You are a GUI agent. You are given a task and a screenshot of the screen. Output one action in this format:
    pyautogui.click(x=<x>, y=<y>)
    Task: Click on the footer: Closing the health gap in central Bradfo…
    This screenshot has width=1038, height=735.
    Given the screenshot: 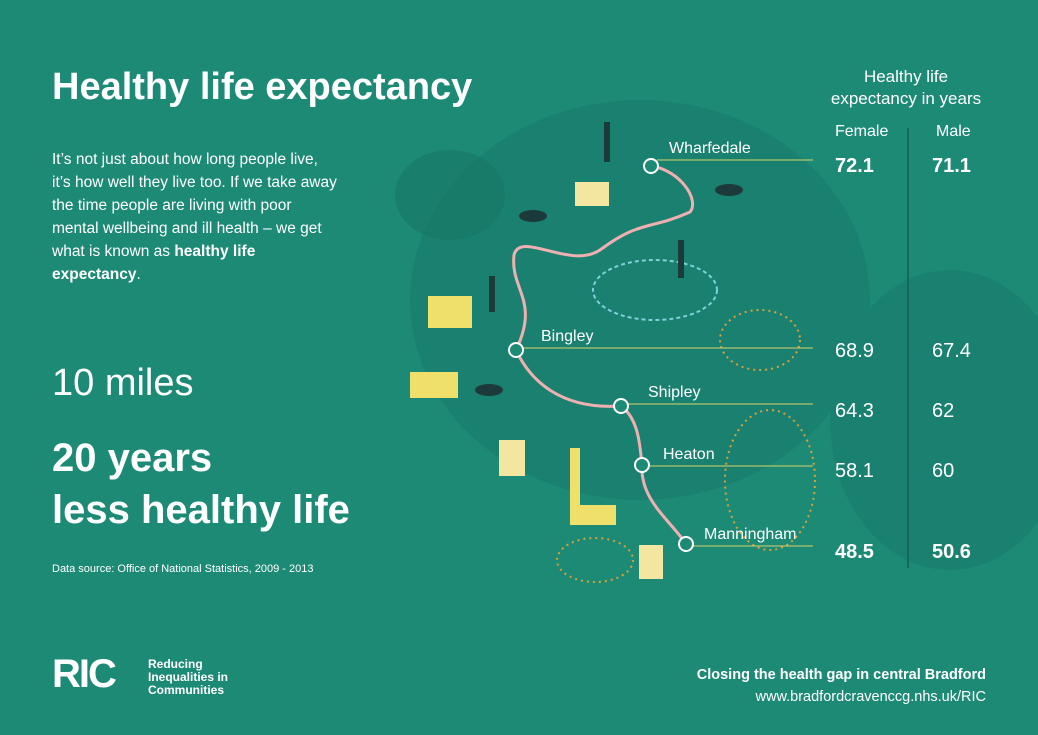 What is the action you would take?
    pyautogui.click(x=841, y=686)
    